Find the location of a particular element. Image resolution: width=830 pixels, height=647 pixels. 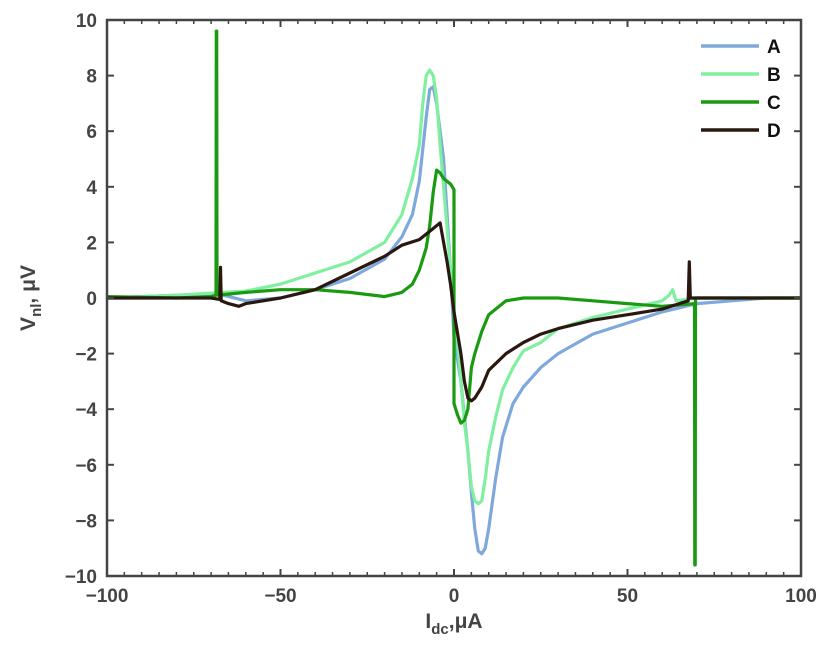

y-tick-label: −2 is located at coordinates (86, 355).